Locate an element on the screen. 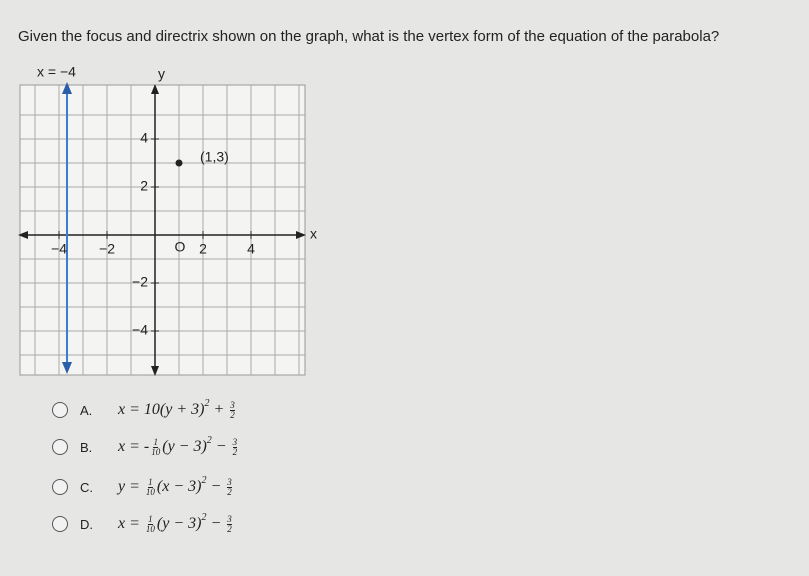 The image size is (809, 576). y-tick-label: 4 is located at coordinates (144, 138).